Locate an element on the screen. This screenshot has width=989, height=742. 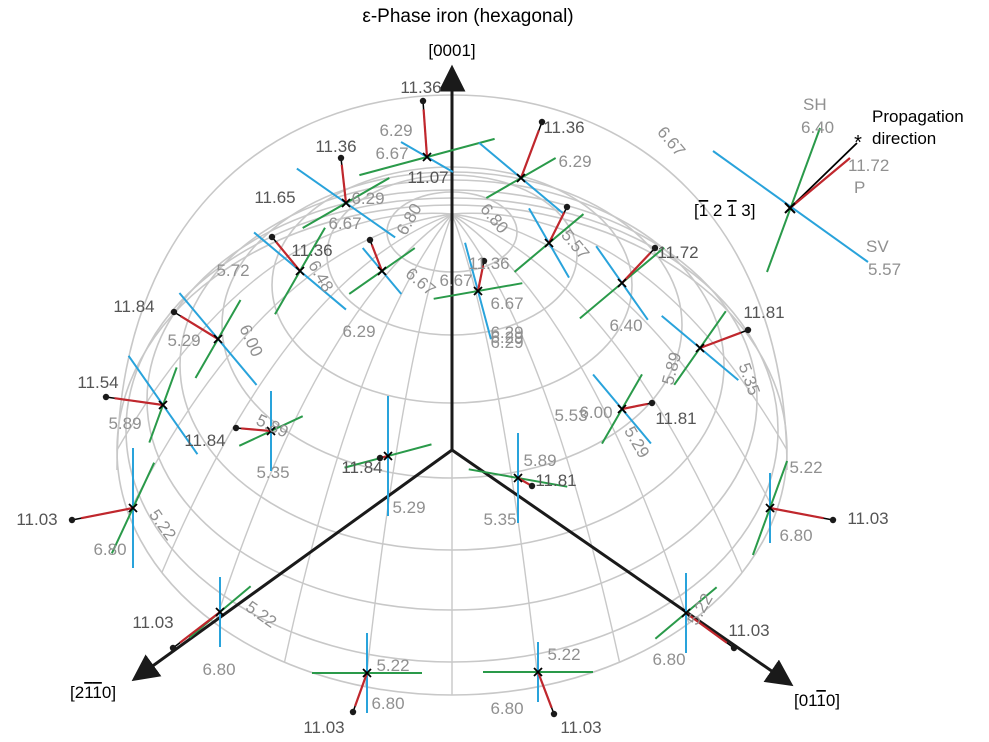
legend-p-line is located at coordinates (820, 183).